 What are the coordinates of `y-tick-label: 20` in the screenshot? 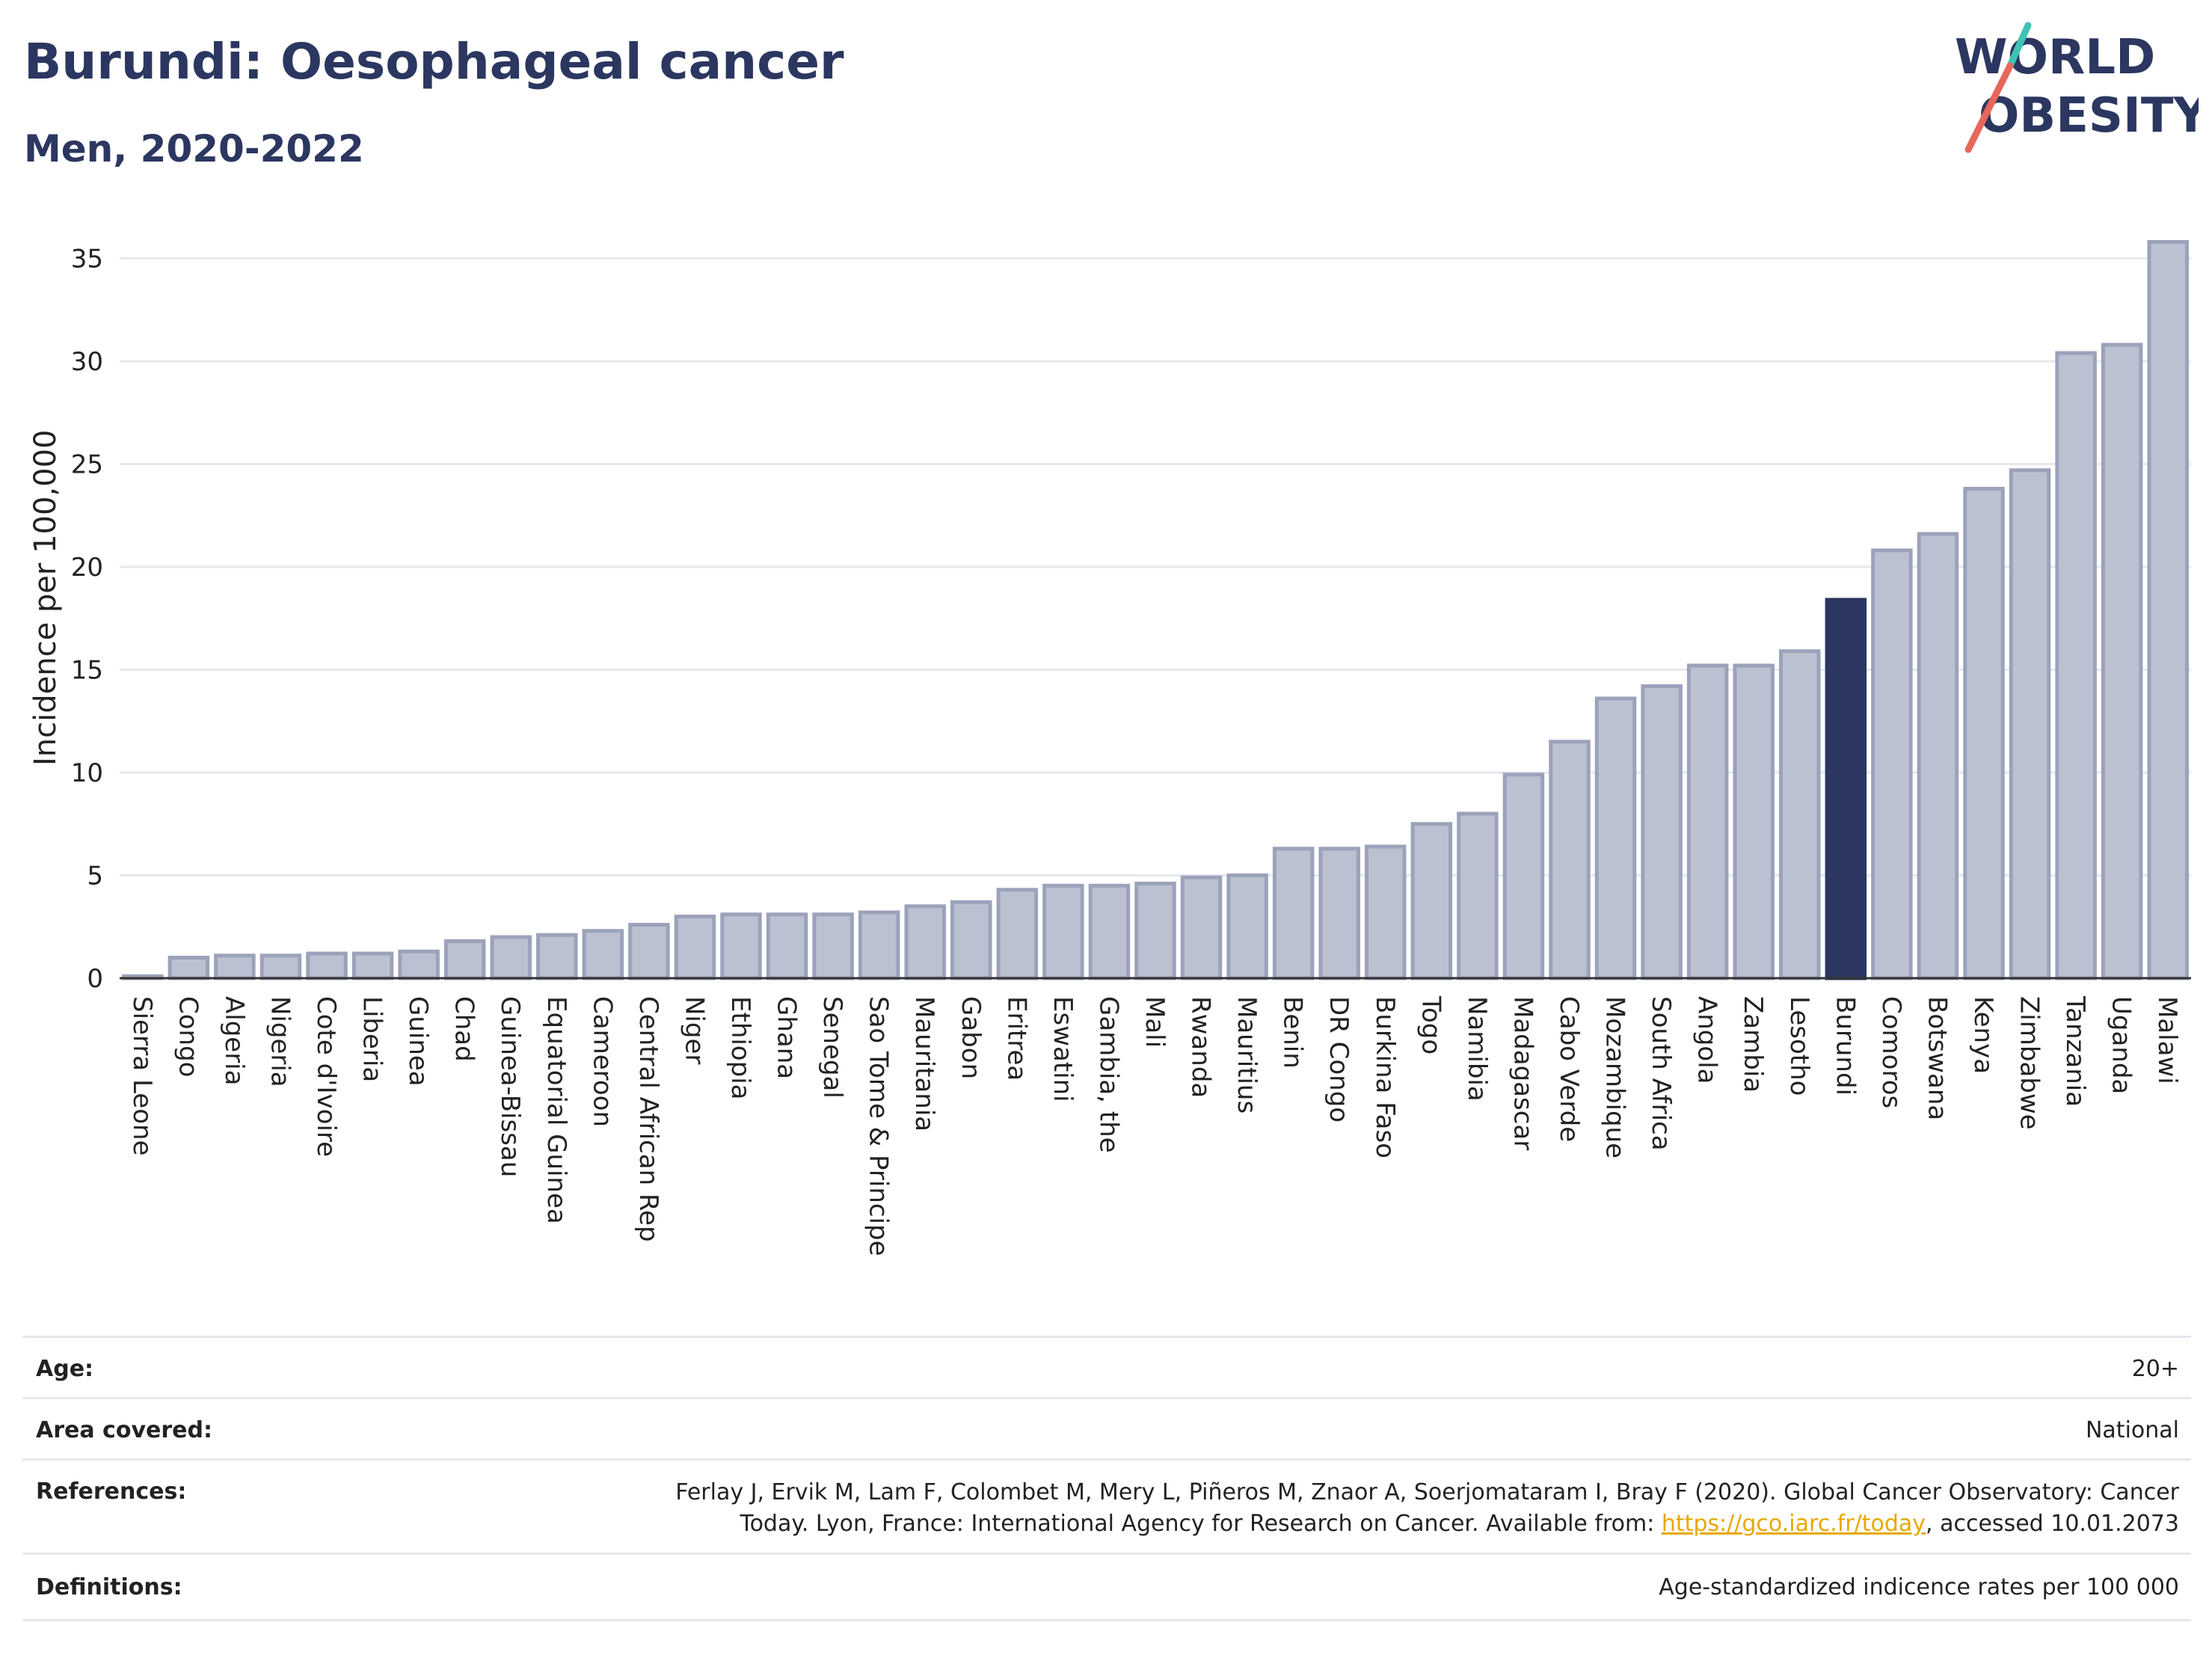 It's located at (87, 568).